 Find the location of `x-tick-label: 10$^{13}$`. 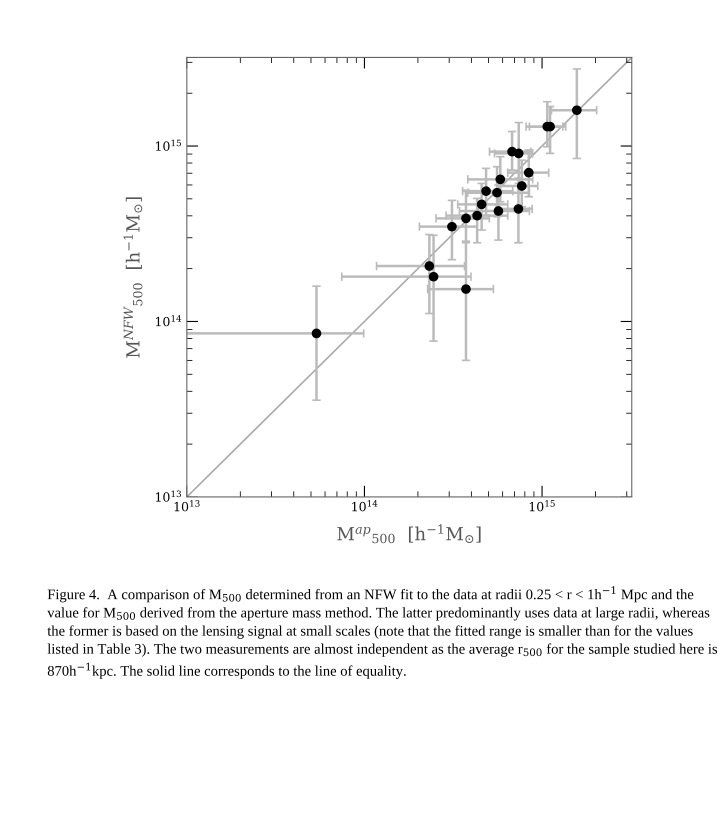

x-tick-label: 10$^{13}$ is located at coordinates (187, 506).